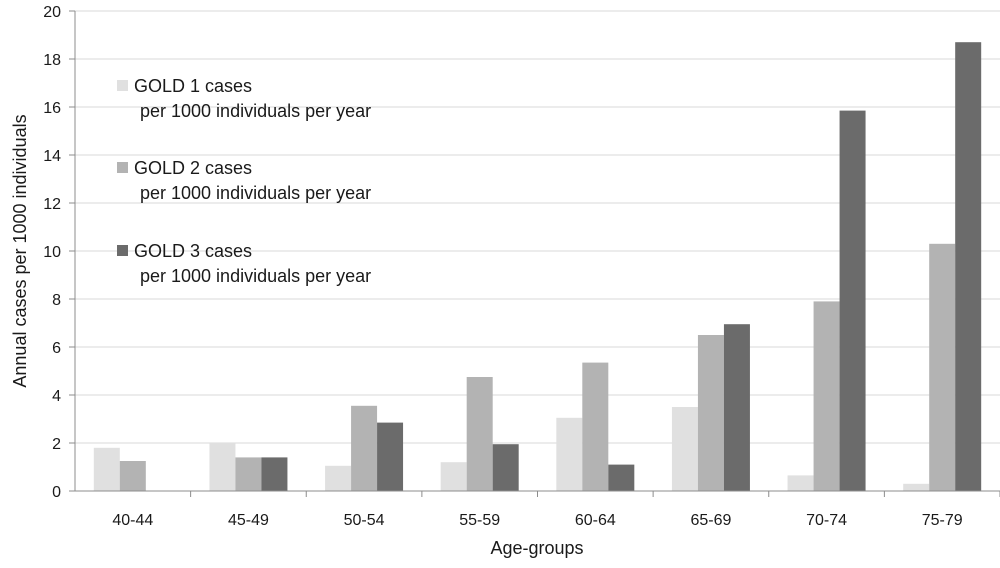 The image size is (1000, 568). Describe the element at coordinates (479, 520) in the screenshot. I see `x-tick-label: 55-59` at that location.